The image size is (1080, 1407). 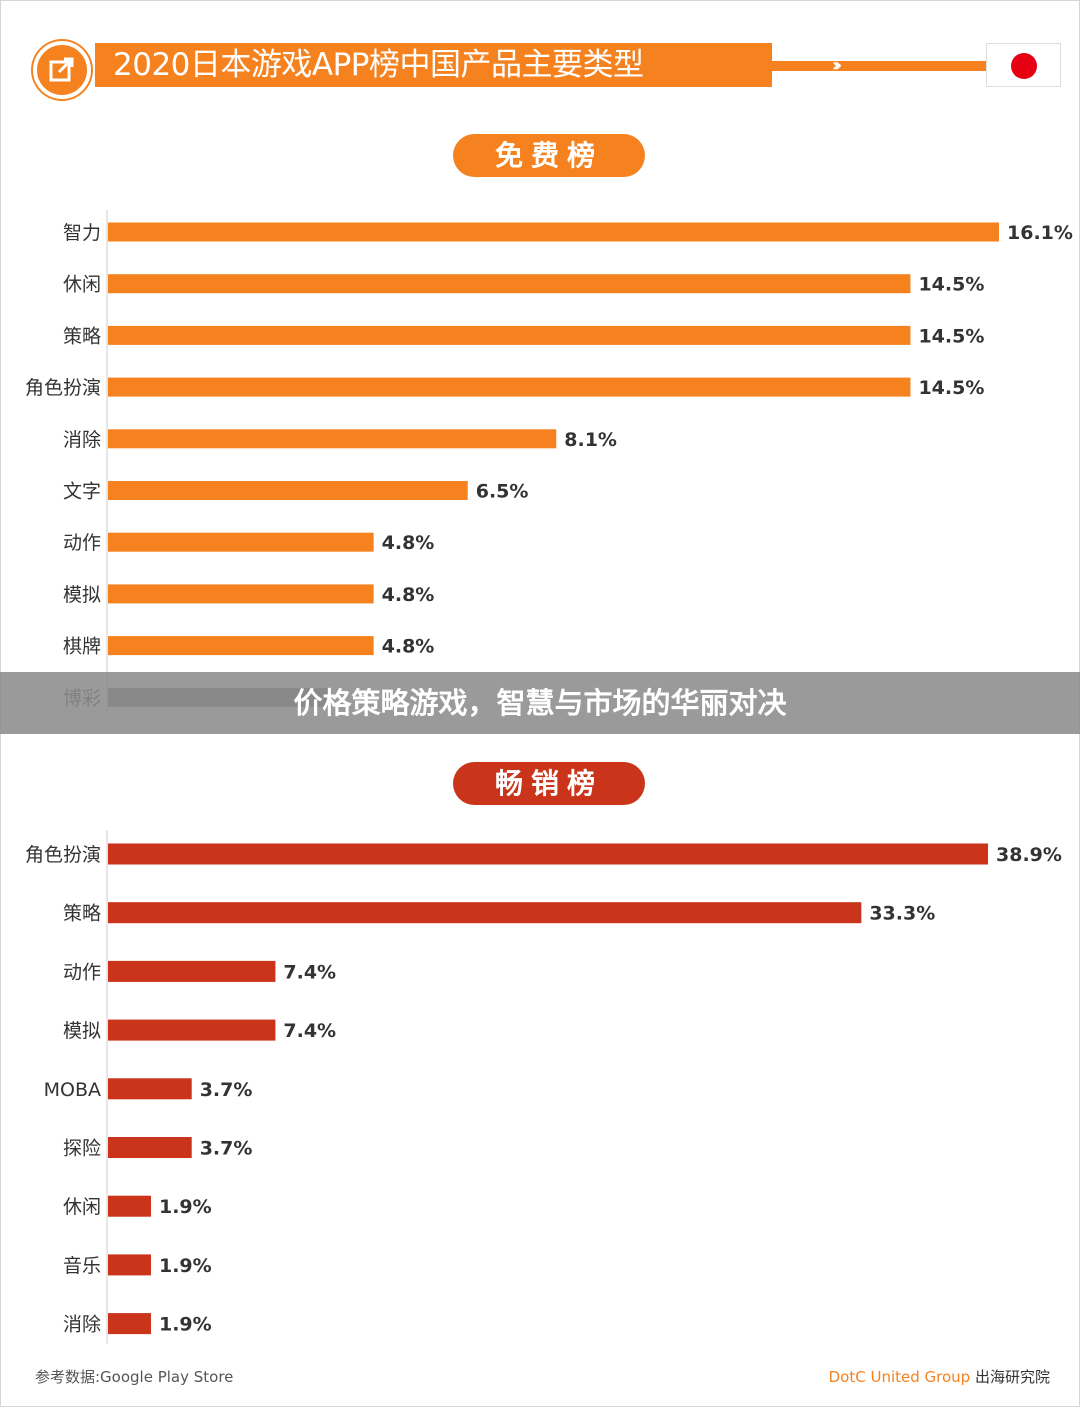 I want to click on category-label: 棋牌, so click(x=82, y=647).